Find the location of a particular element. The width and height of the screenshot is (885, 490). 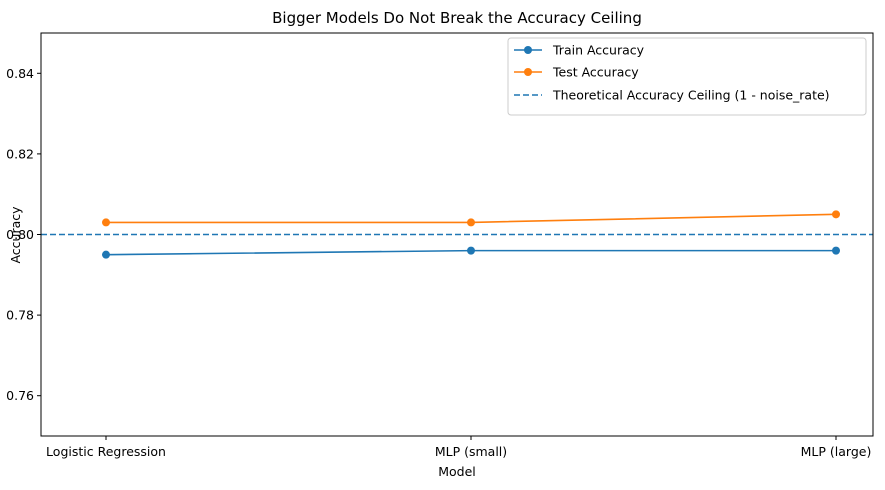

legend-test-swatch-marker is located at coordinates (528, 72).